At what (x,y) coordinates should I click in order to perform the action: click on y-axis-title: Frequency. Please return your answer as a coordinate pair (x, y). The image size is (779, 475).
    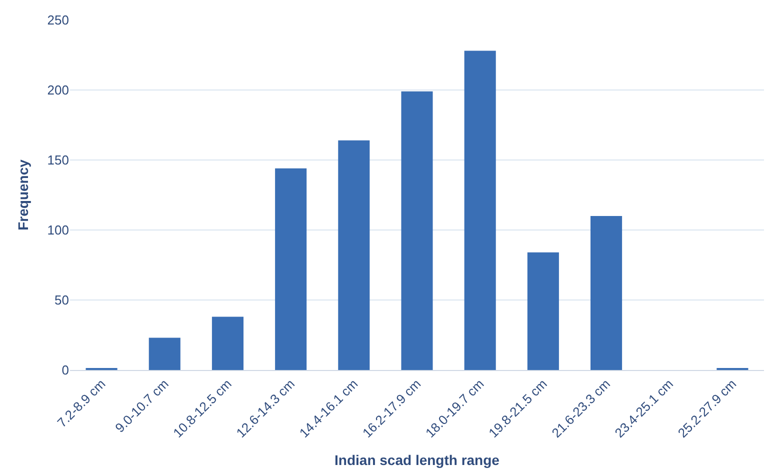
    Looking at the image, I should click on (22, 194).